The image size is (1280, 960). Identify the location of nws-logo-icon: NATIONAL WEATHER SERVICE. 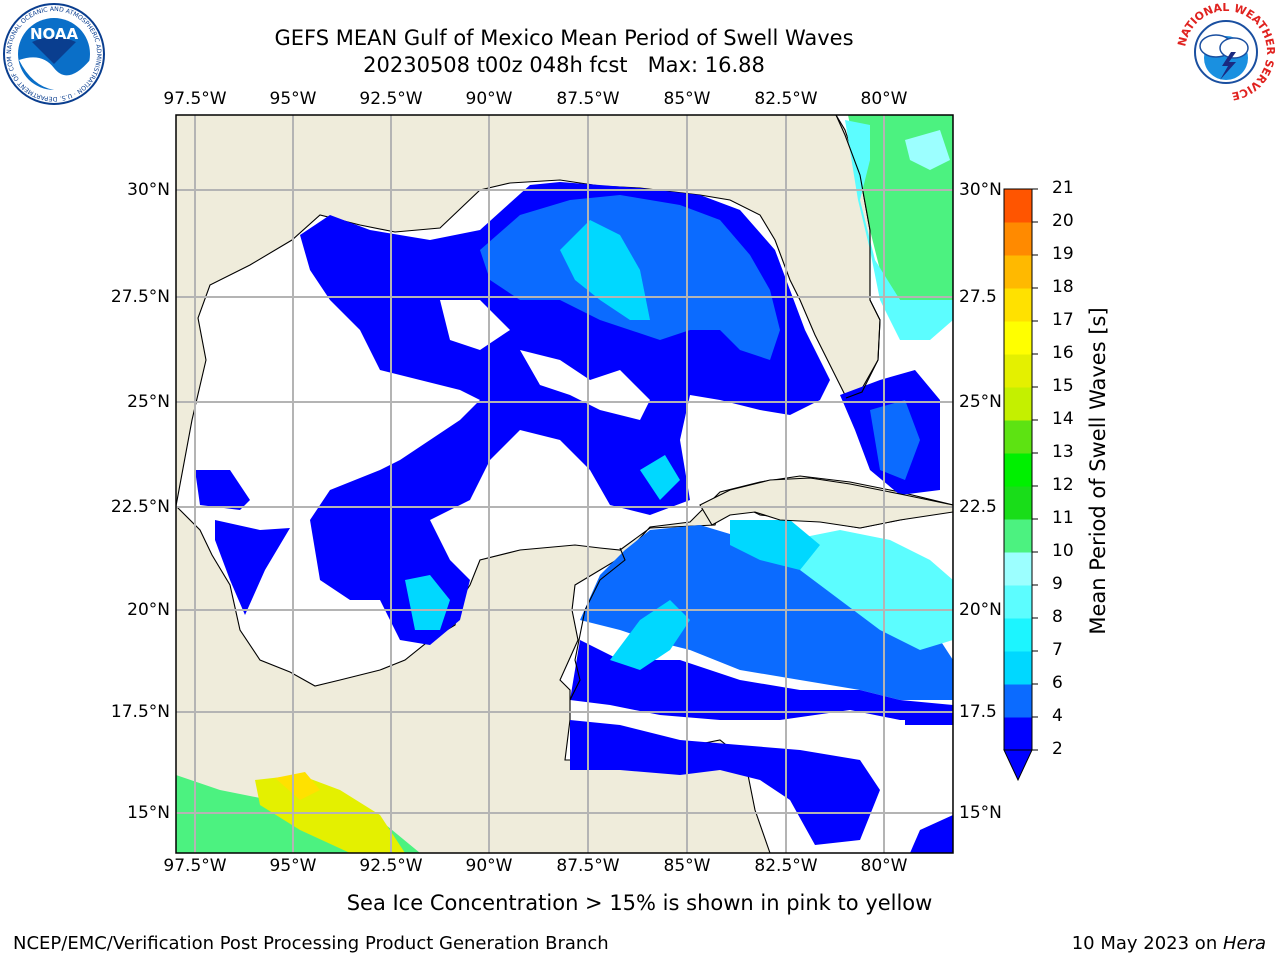
(1226, 52).